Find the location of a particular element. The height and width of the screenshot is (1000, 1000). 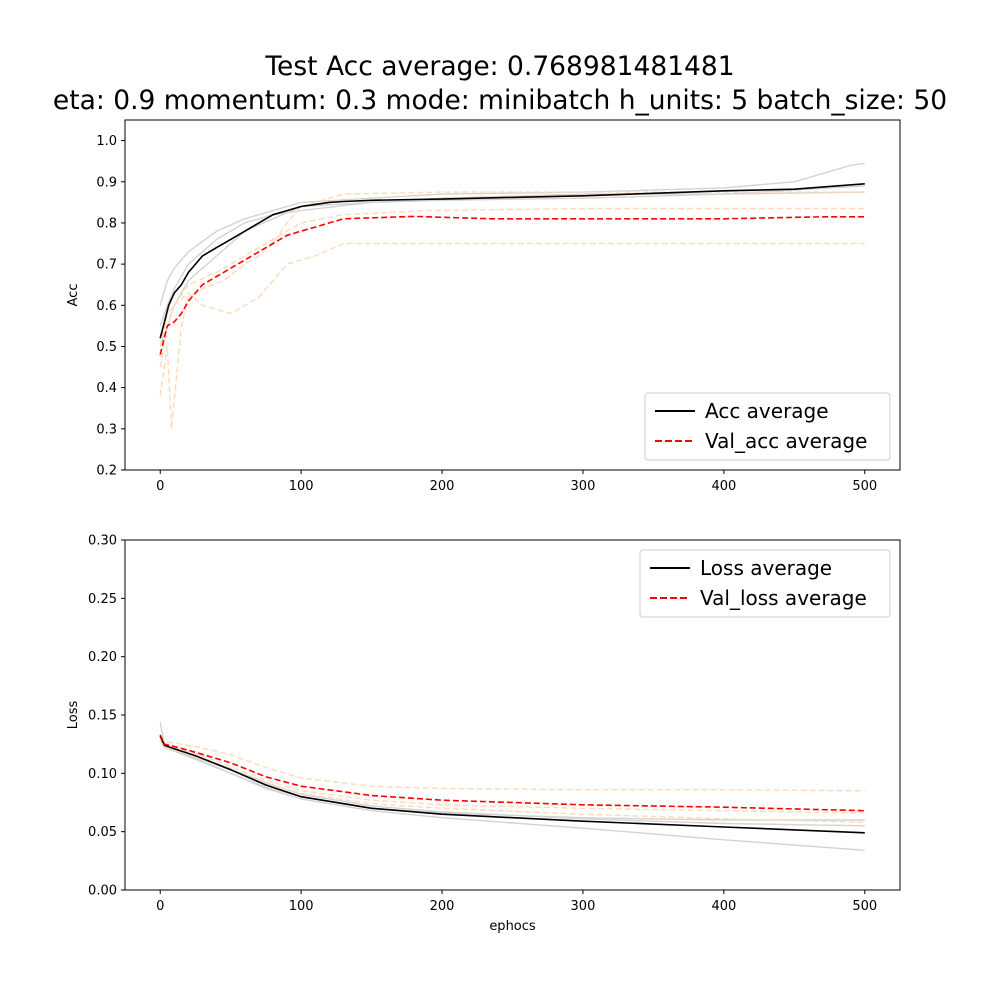

y-tick-label: 0.30 is located at coordinates (102, 541).